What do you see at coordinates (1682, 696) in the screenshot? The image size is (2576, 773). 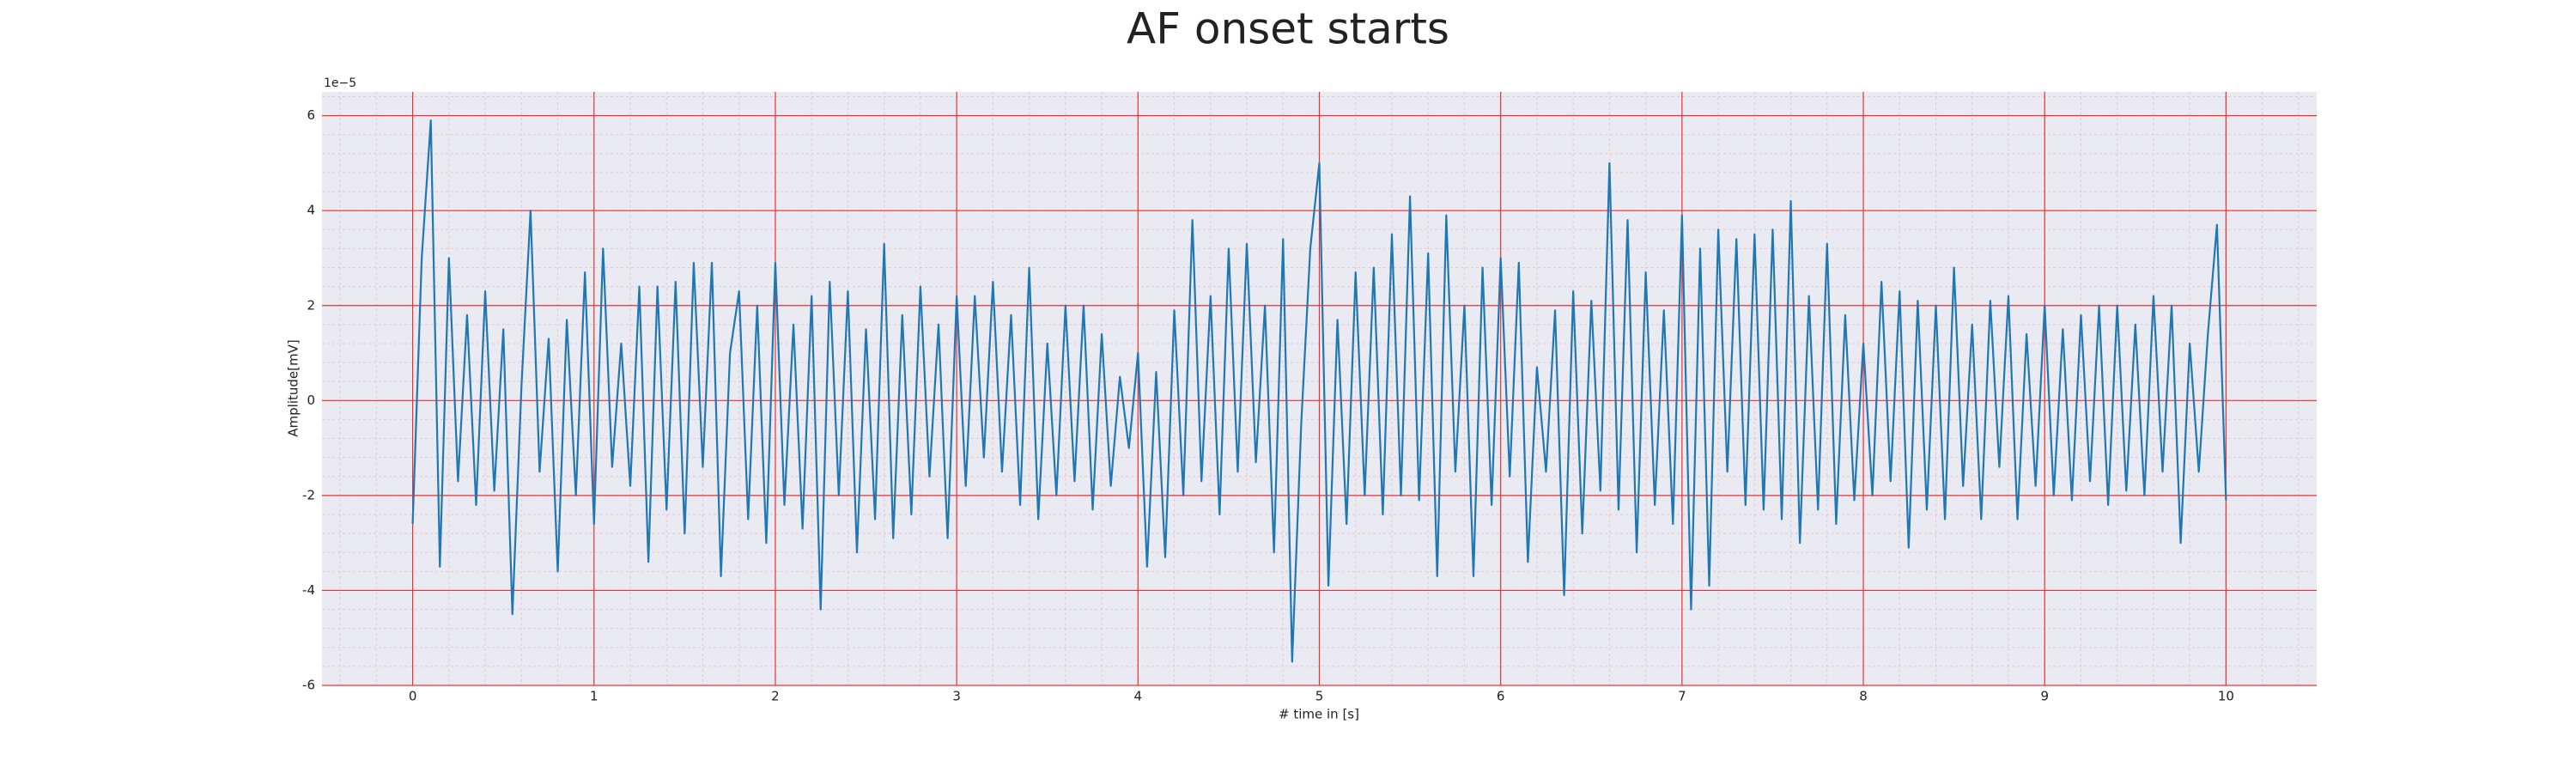 I see `x-tick-label: 7` at bounding box center [1682, 696].